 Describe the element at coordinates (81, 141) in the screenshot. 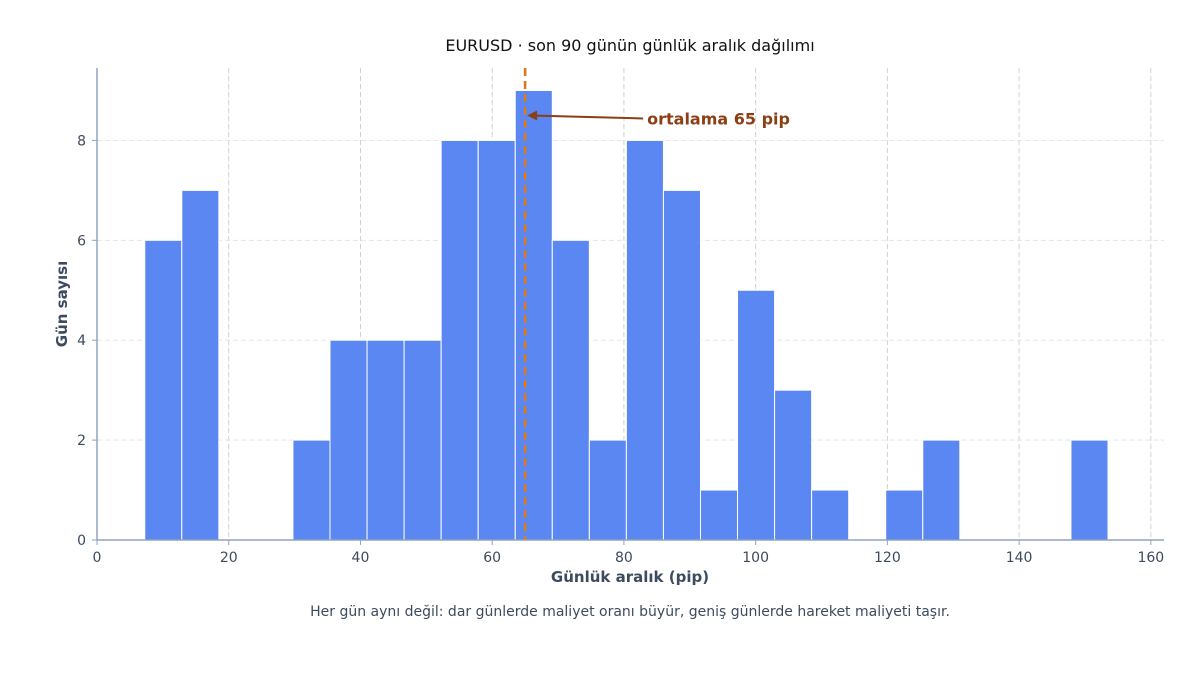

I see `y-tick-label: 8` at that location.